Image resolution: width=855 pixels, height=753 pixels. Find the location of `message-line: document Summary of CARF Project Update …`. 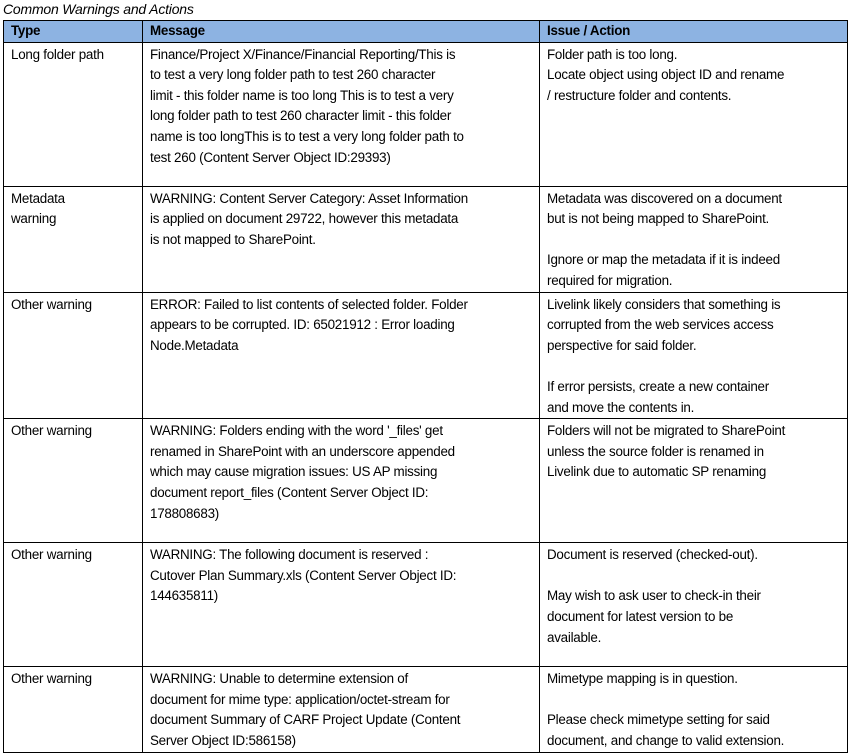

message-line: document Summary of CARF Project Update … is located at coordinates (305, 720).